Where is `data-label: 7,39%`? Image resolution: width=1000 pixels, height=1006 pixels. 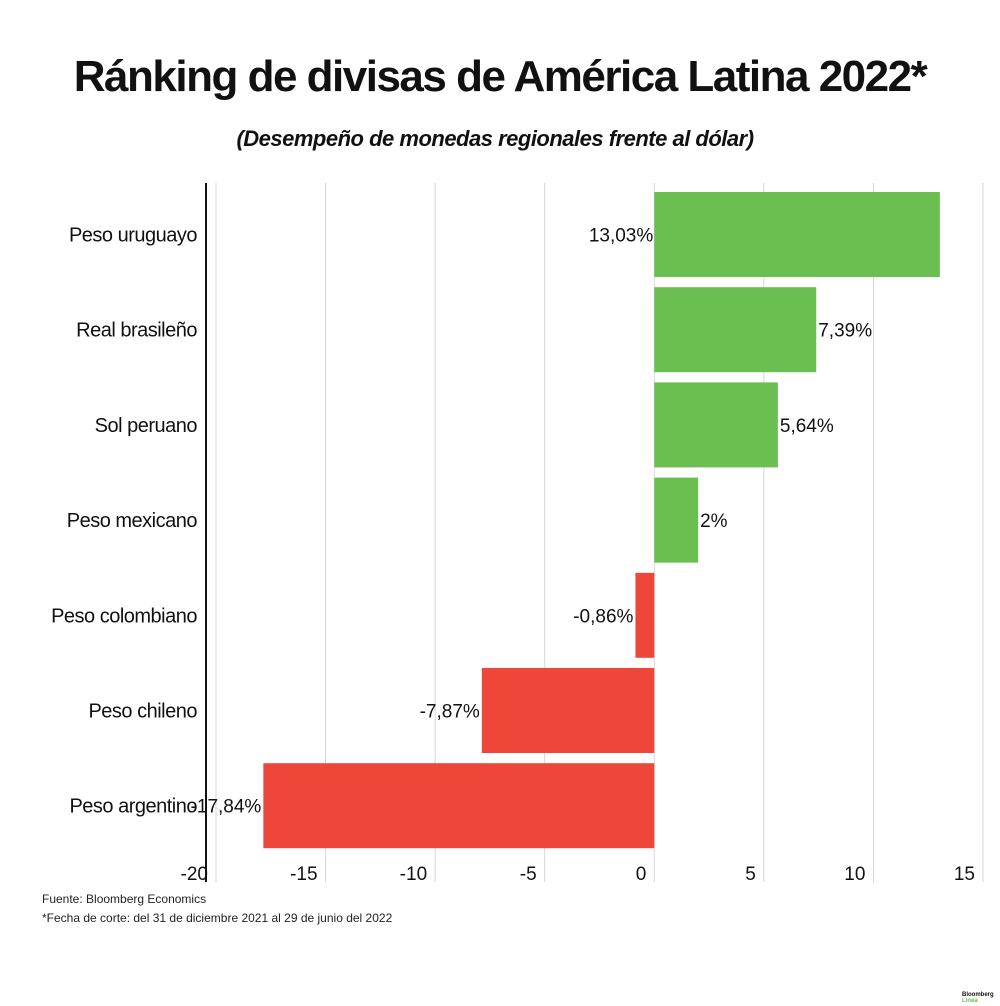
data-label: 7,39% is located at coordinates (845, 331).